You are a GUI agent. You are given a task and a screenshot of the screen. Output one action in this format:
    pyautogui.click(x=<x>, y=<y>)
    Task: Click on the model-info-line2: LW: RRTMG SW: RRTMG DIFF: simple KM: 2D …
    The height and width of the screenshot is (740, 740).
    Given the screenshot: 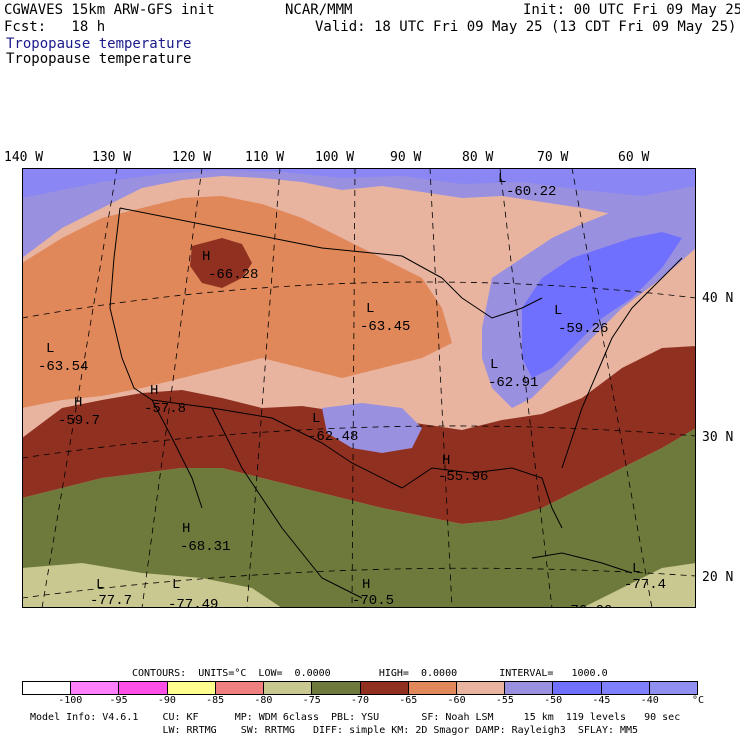 What is the action you would take?
    pyautogui.click(x=334, y=730)
    